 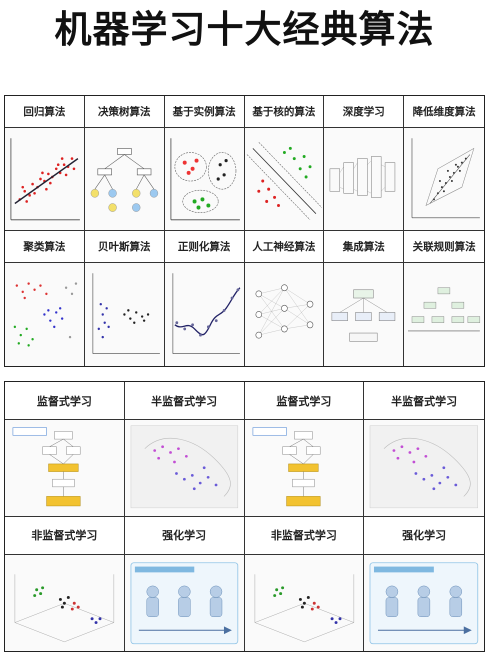 What do you see at coordinates (424, 535) in the screenshot?
I see `header-reinforcement-2: 强化学习` at bounding box center [424, 535].